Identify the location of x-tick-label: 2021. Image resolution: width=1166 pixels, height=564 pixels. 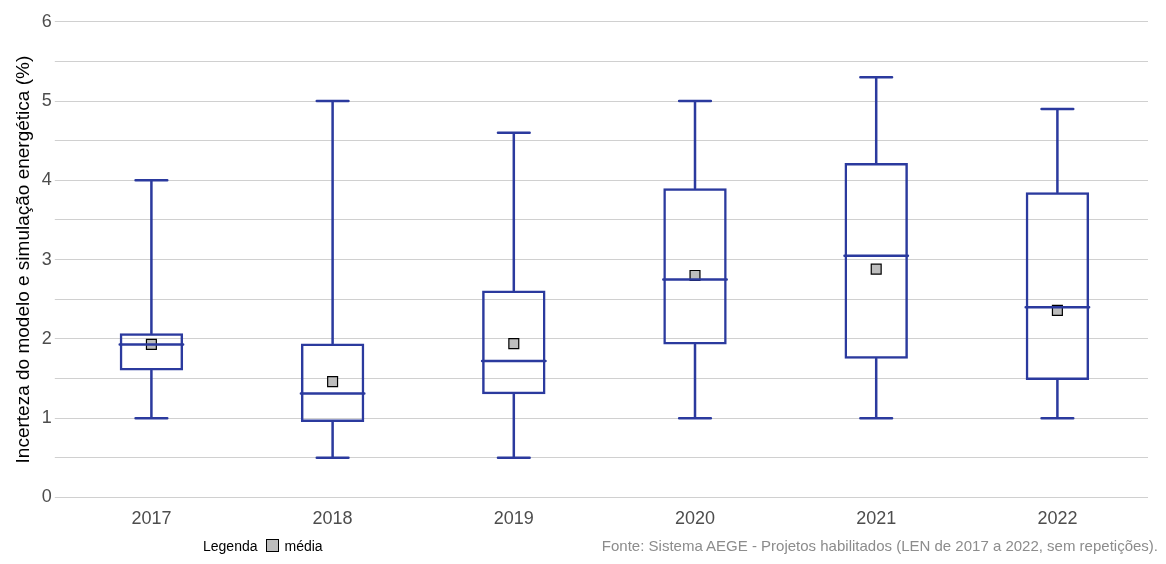
(876, 518).